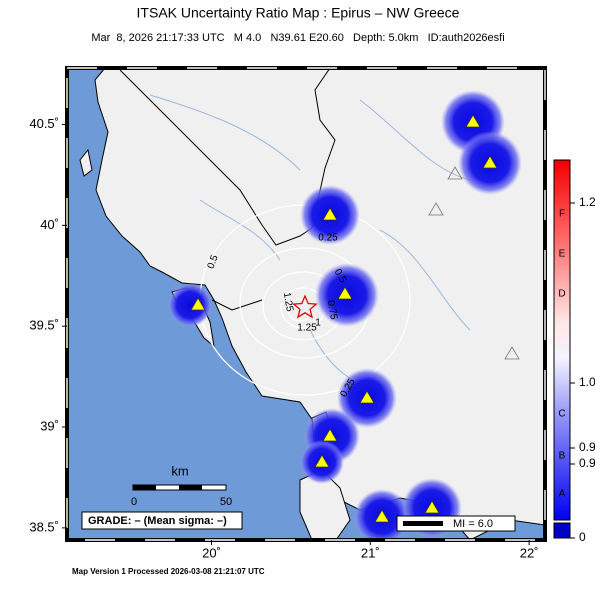  What do you see at coordinates (44, 325) in the screenshot?
I see `lat-tick-label: 39.5˚` at bounding box center [44, 325].